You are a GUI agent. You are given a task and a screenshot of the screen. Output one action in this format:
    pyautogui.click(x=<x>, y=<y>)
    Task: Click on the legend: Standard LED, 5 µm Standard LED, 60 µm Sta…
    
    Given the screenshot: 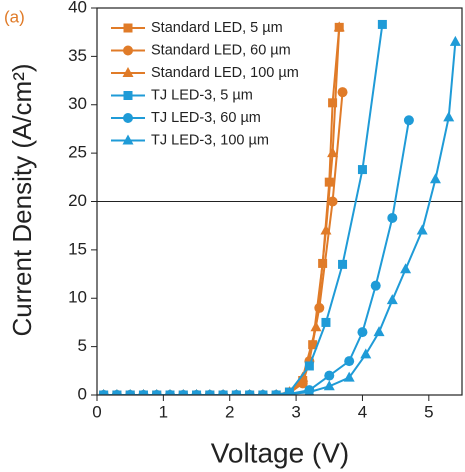 What is the action you would take?
    pyautogui.click(x=205, y=84)
    